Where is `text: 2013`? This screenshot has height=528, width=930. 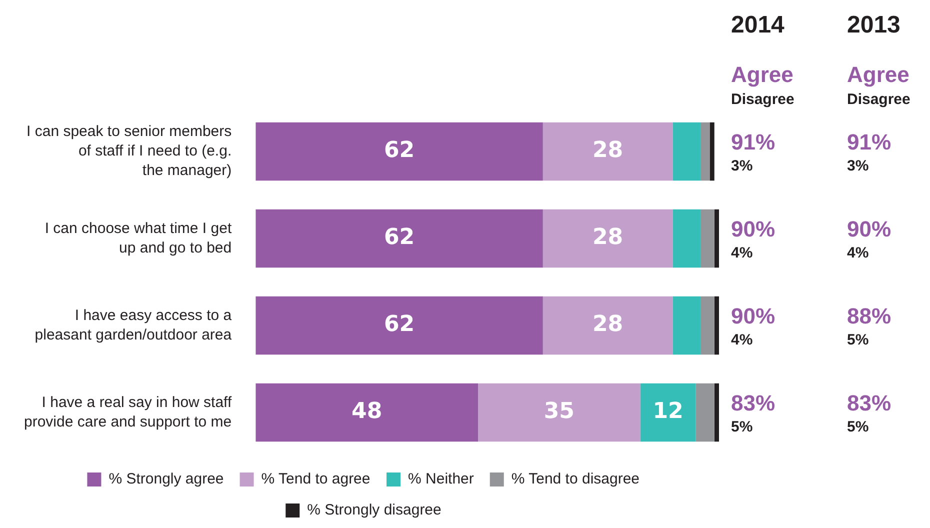
text: 2013 is located at coordinates (873, 25).